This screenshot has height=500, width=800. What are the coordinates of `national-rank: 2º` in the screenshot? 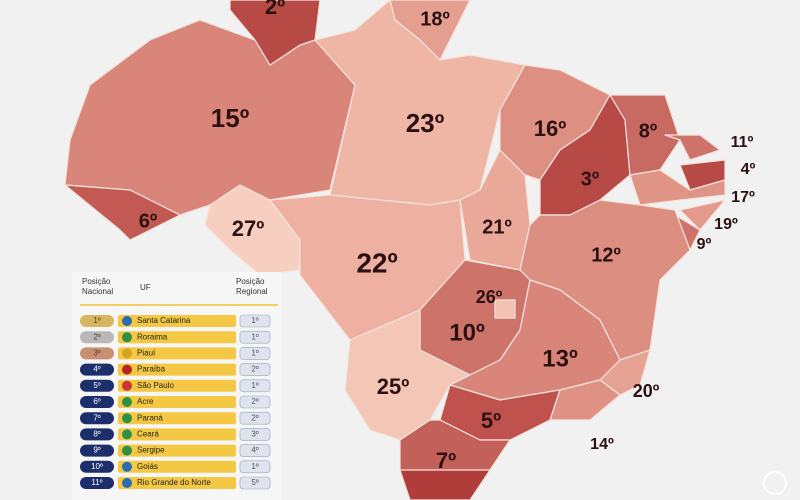 It's located at (96, 336).